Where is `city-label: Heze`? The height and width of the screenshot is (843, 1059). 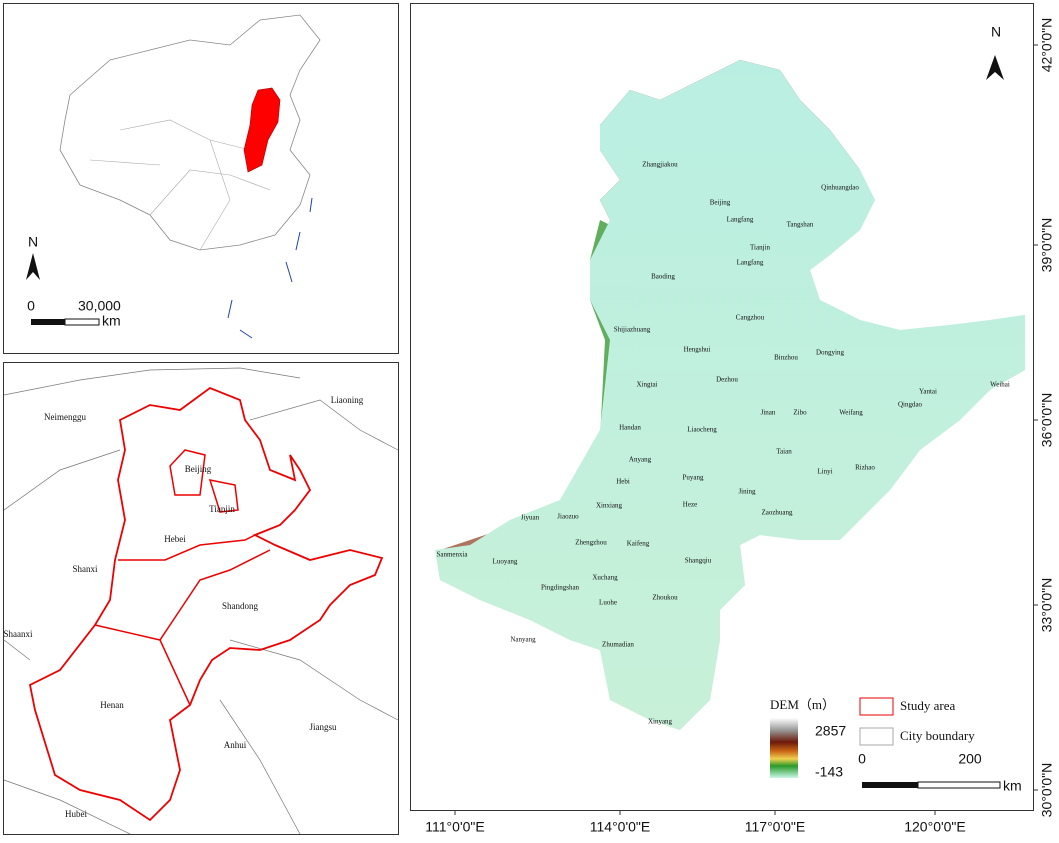 city-label: Heze is located at coordinates (690, 505).